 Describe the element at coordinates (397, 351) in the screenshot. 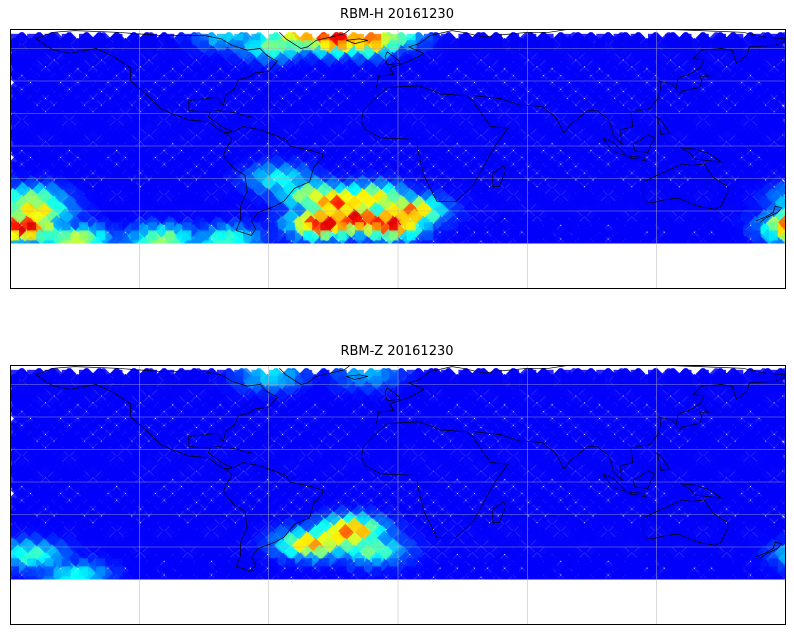

I see `panel-title-rbm-z: RBM-Z 20161230` at that location.